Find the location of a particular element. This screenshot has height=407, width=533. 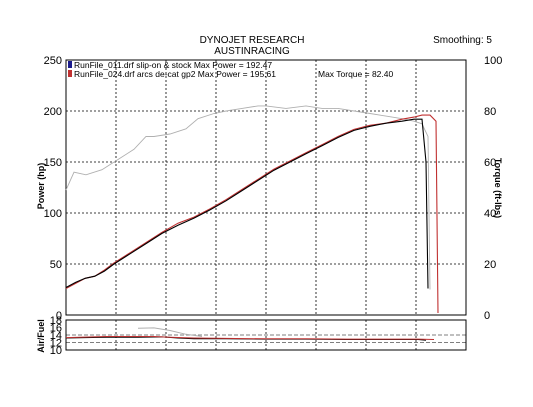

power-axis-label: Power (hp) is located at coordinates (41, 186).